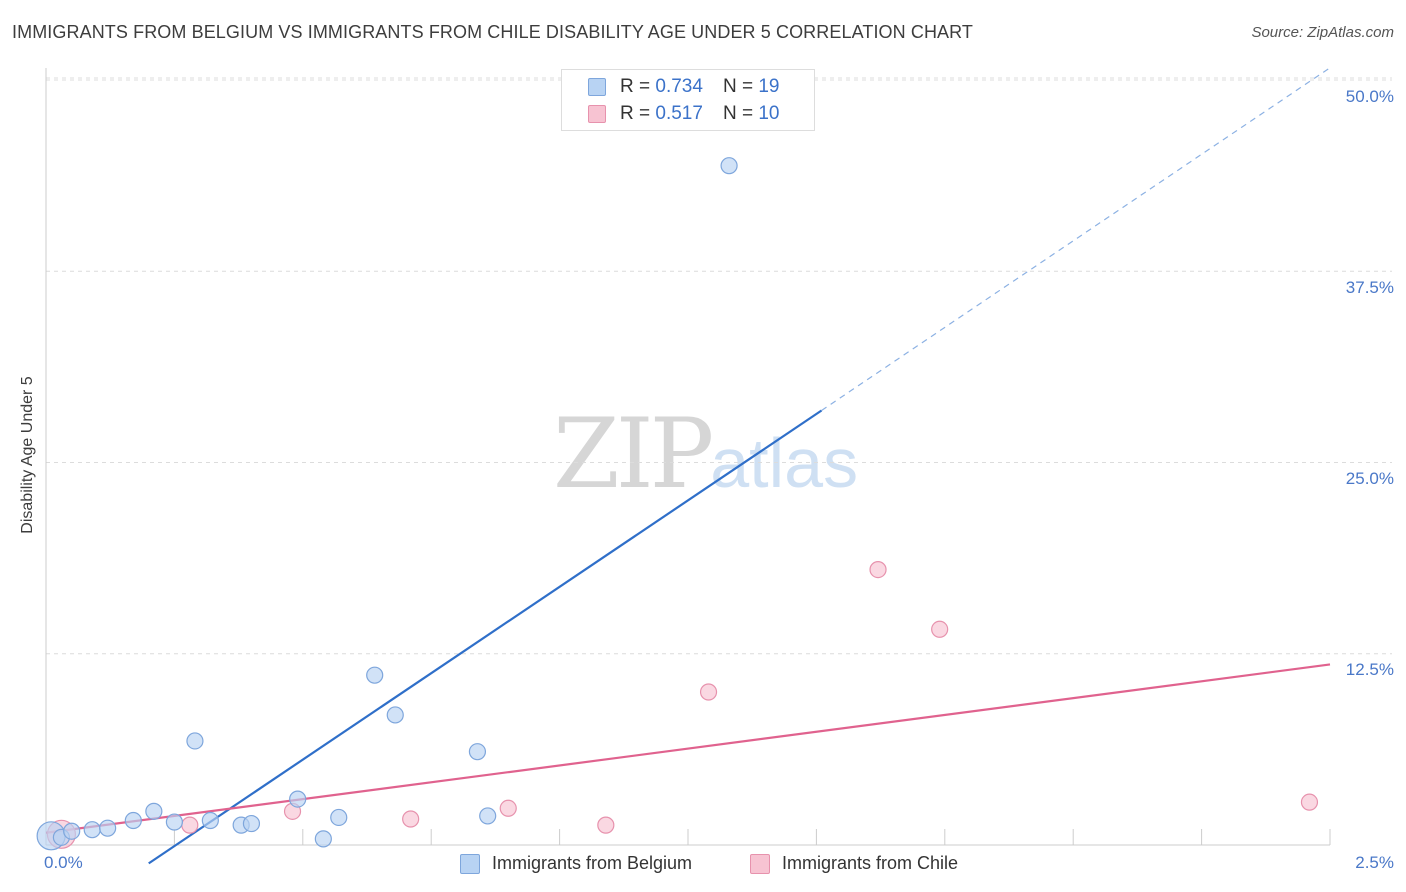  What do you see at coordinates (470, 863) in the screenshot?
I see `bottom-legend-swatch-belgium` at bounding box center [470, 863].